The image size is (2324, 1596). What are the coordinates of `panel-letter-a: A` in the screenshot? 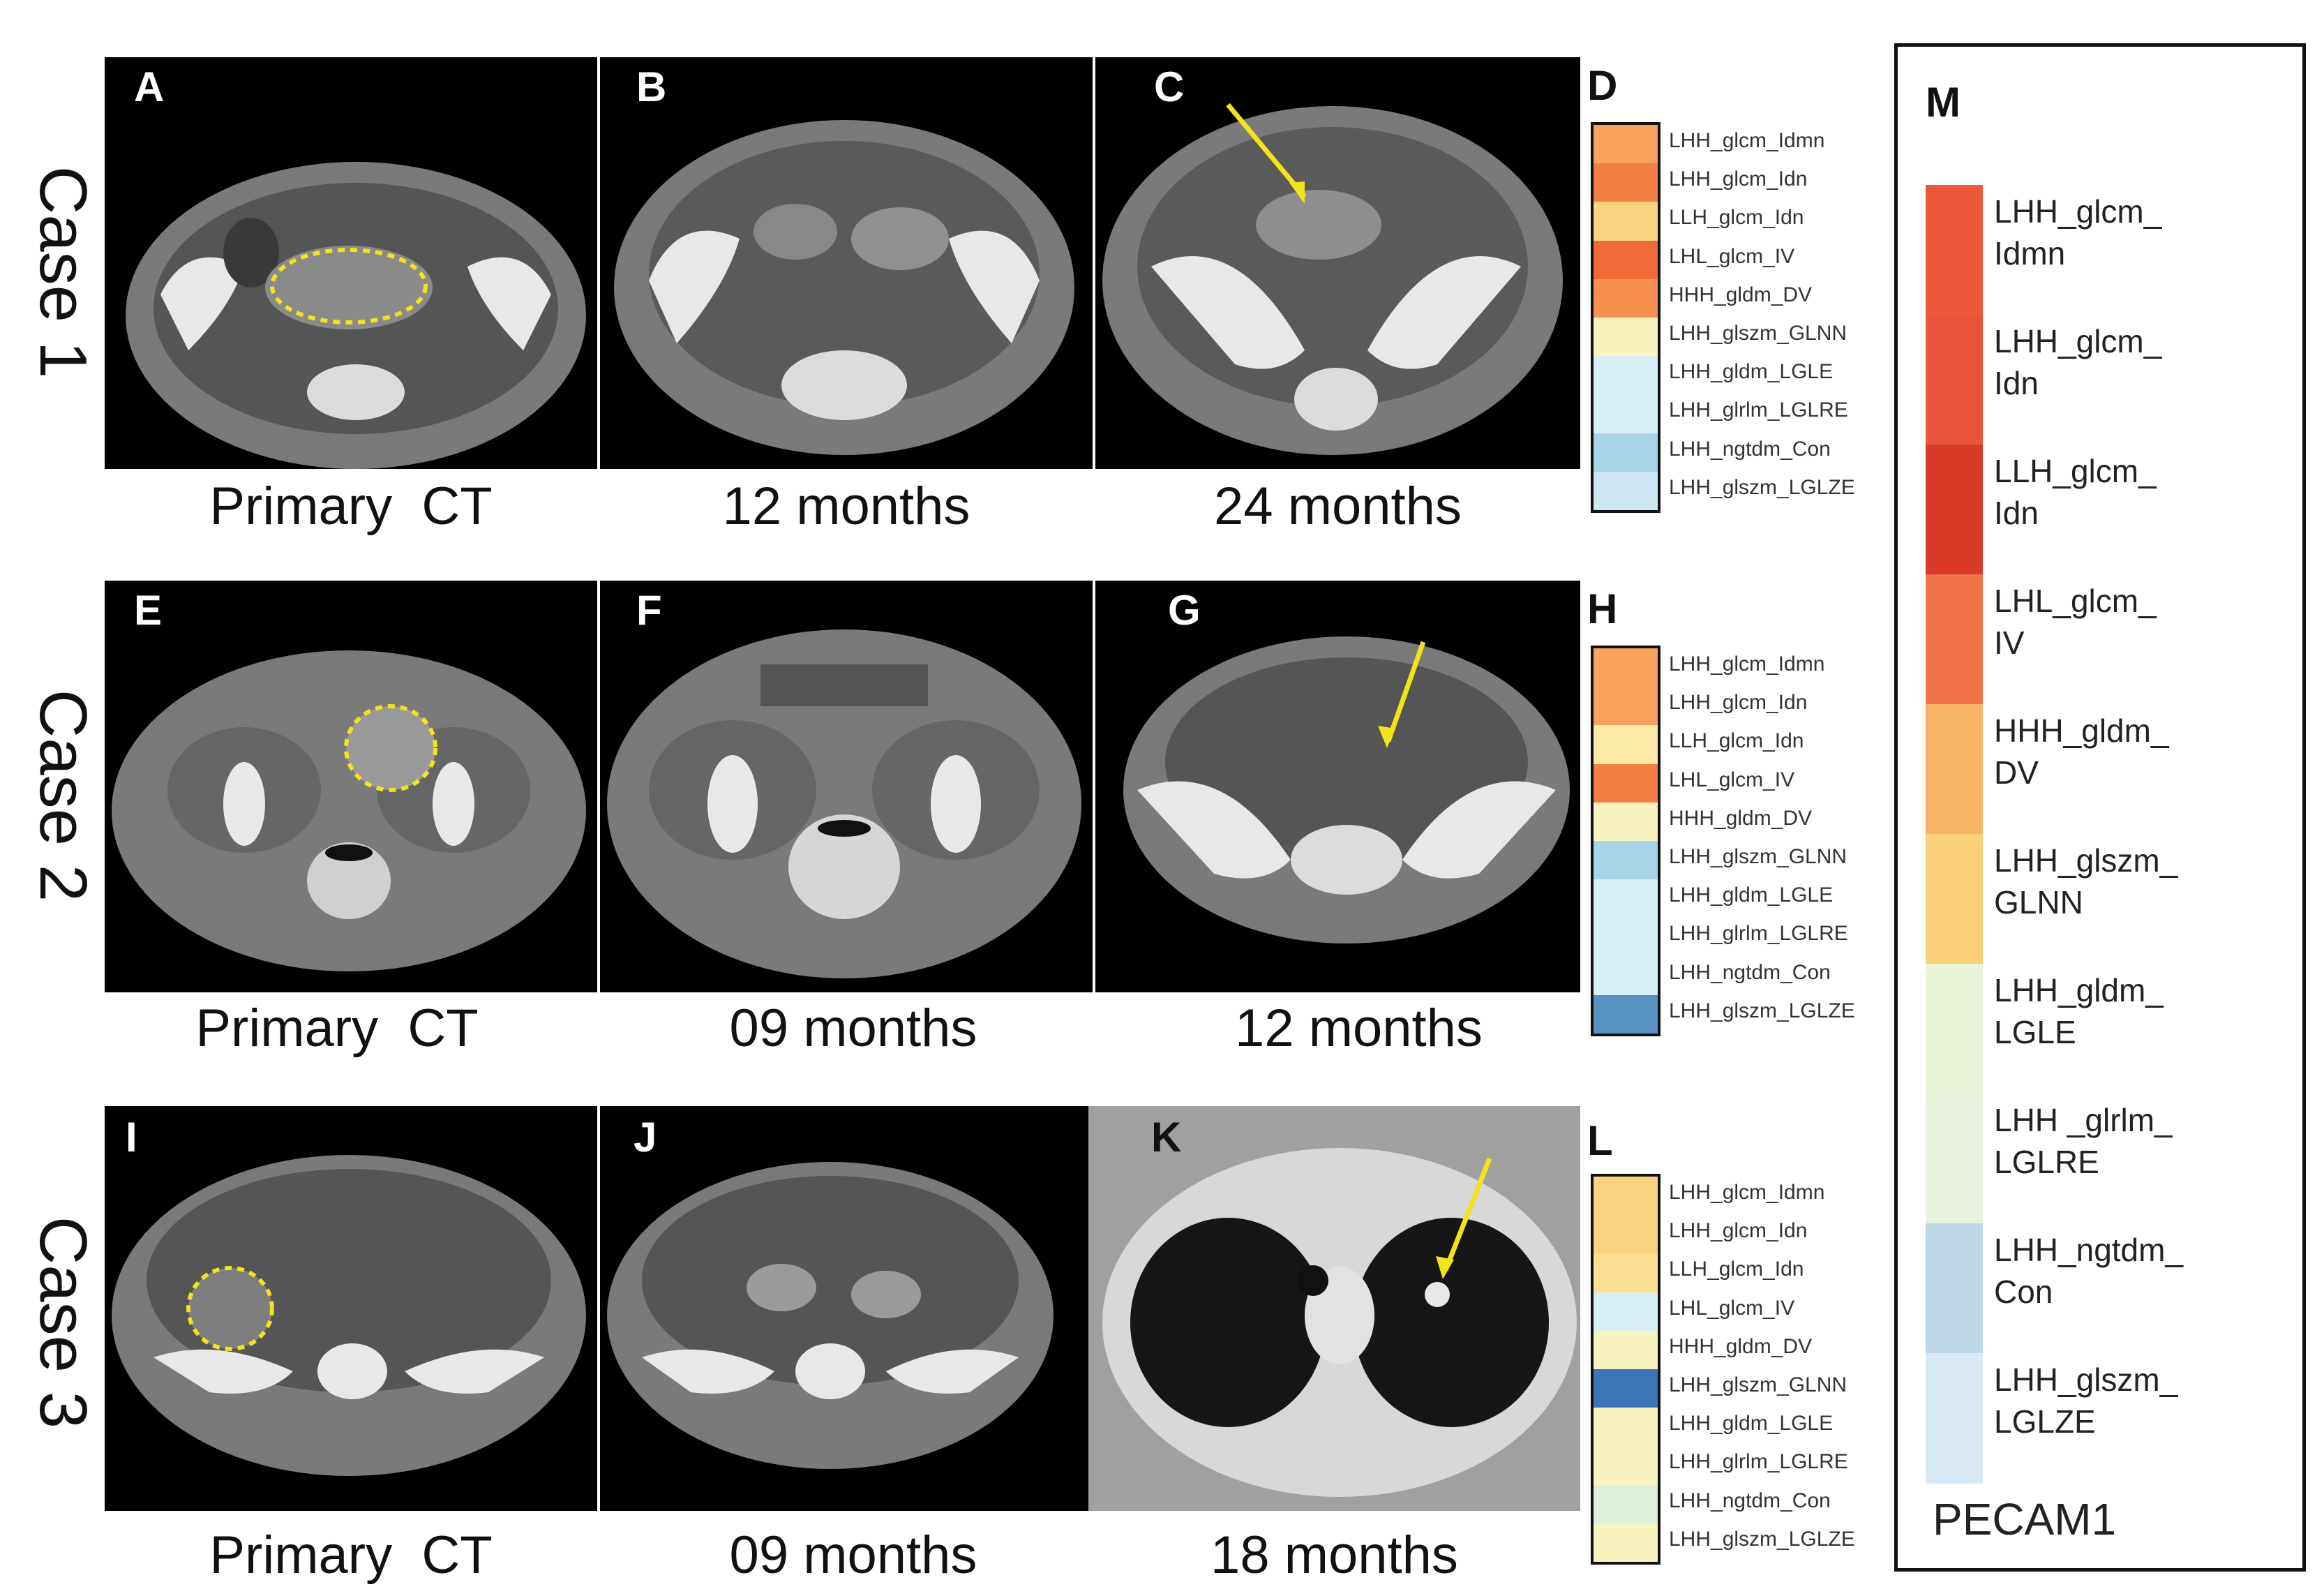 It's located at (149, 87).